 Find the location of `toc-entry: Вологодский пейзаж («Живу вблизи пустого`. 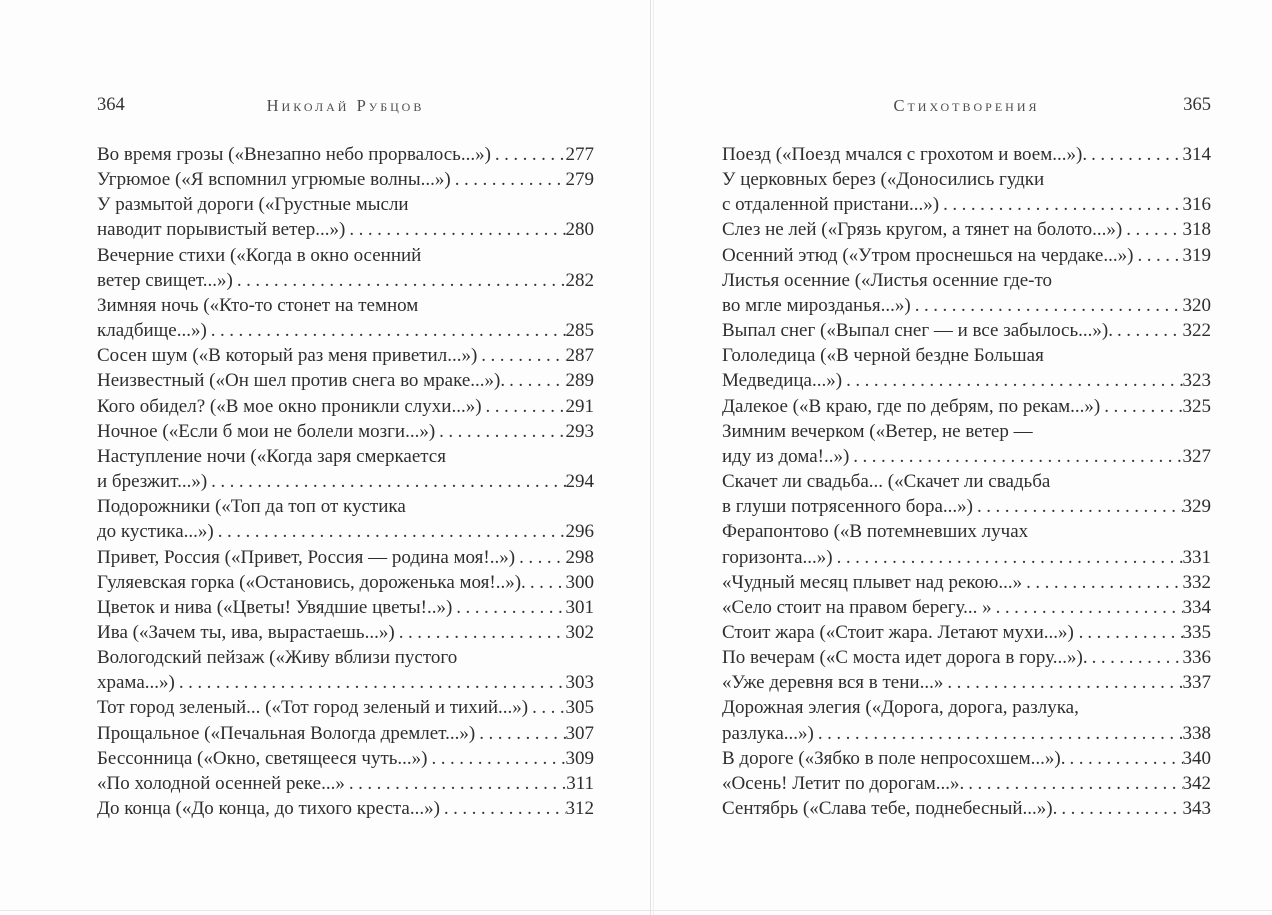

toc-entry: Вологодский пейзаж («Живу вблизи пустого is located at coordinates (345, 657).